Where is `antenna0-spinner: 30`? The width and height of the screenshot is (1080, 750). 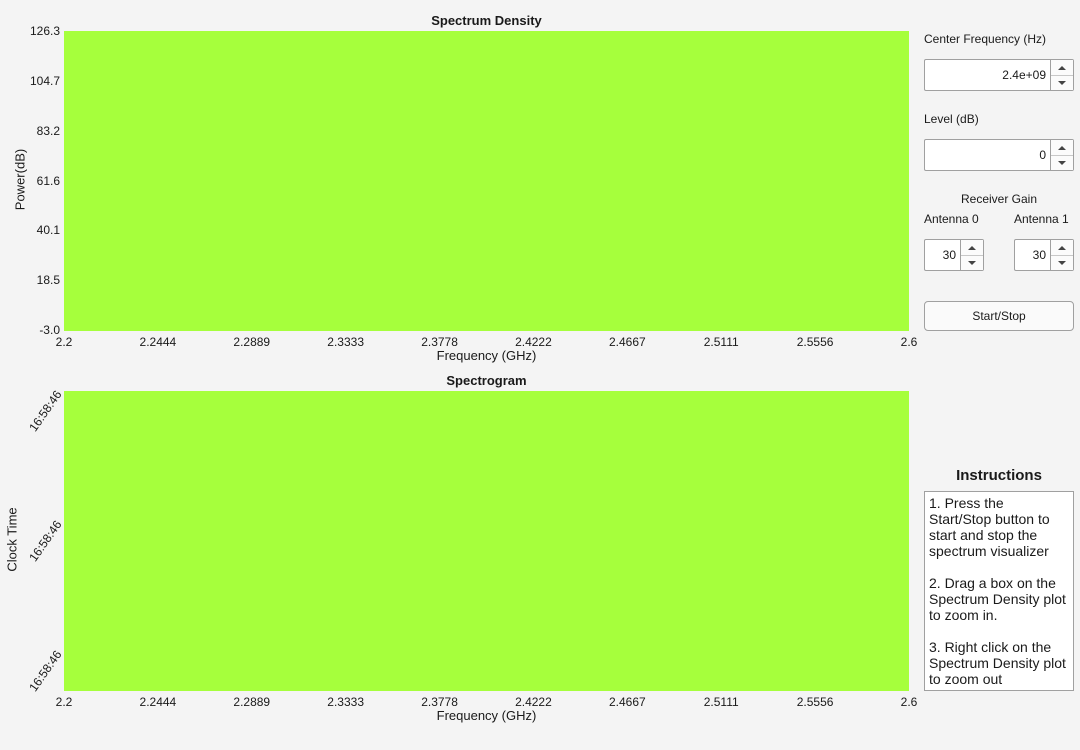 antenna0-spinner: 30 is located at coordinates (954, 255).